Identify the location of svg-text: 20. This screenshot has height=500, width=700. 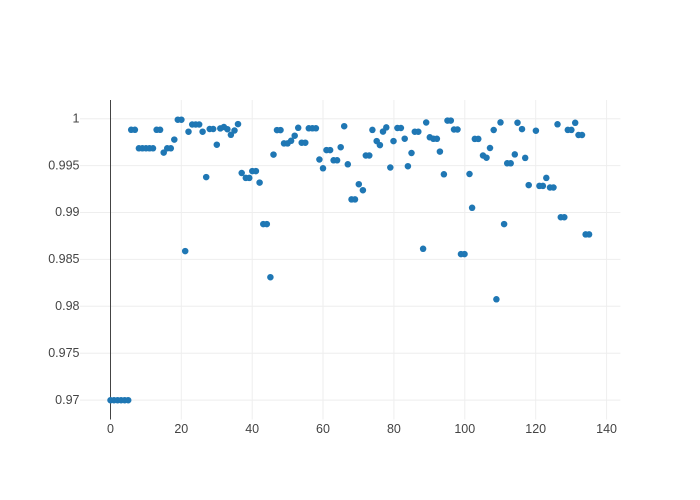
(181, 429).